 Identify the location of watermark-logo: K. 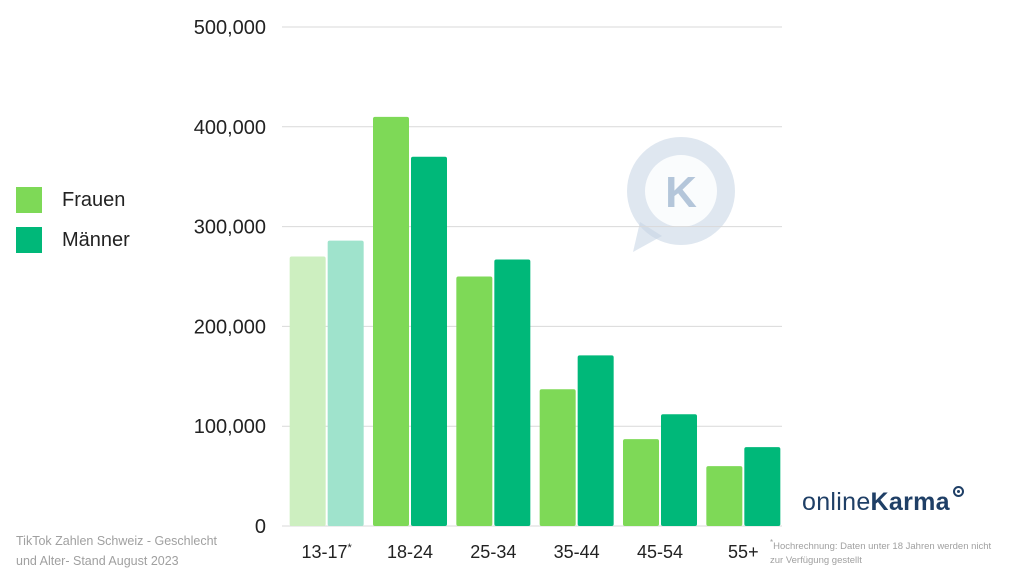
(681, 194).